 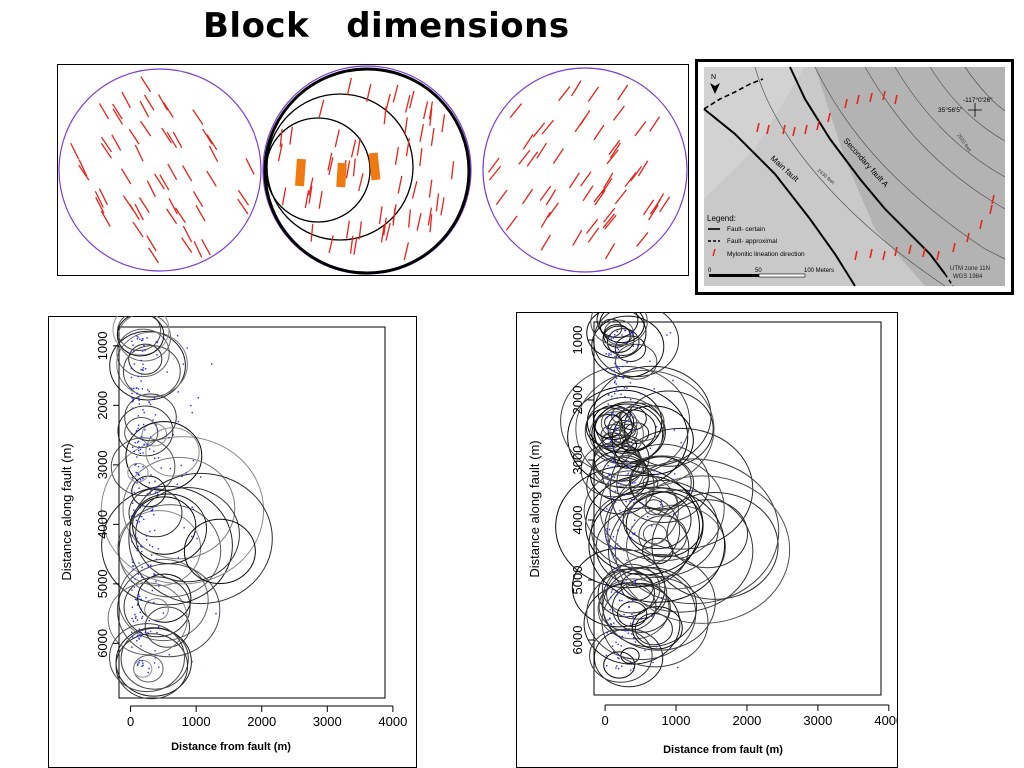 I want to click on y-tick-label: 2000, so click(x=577, y=400).